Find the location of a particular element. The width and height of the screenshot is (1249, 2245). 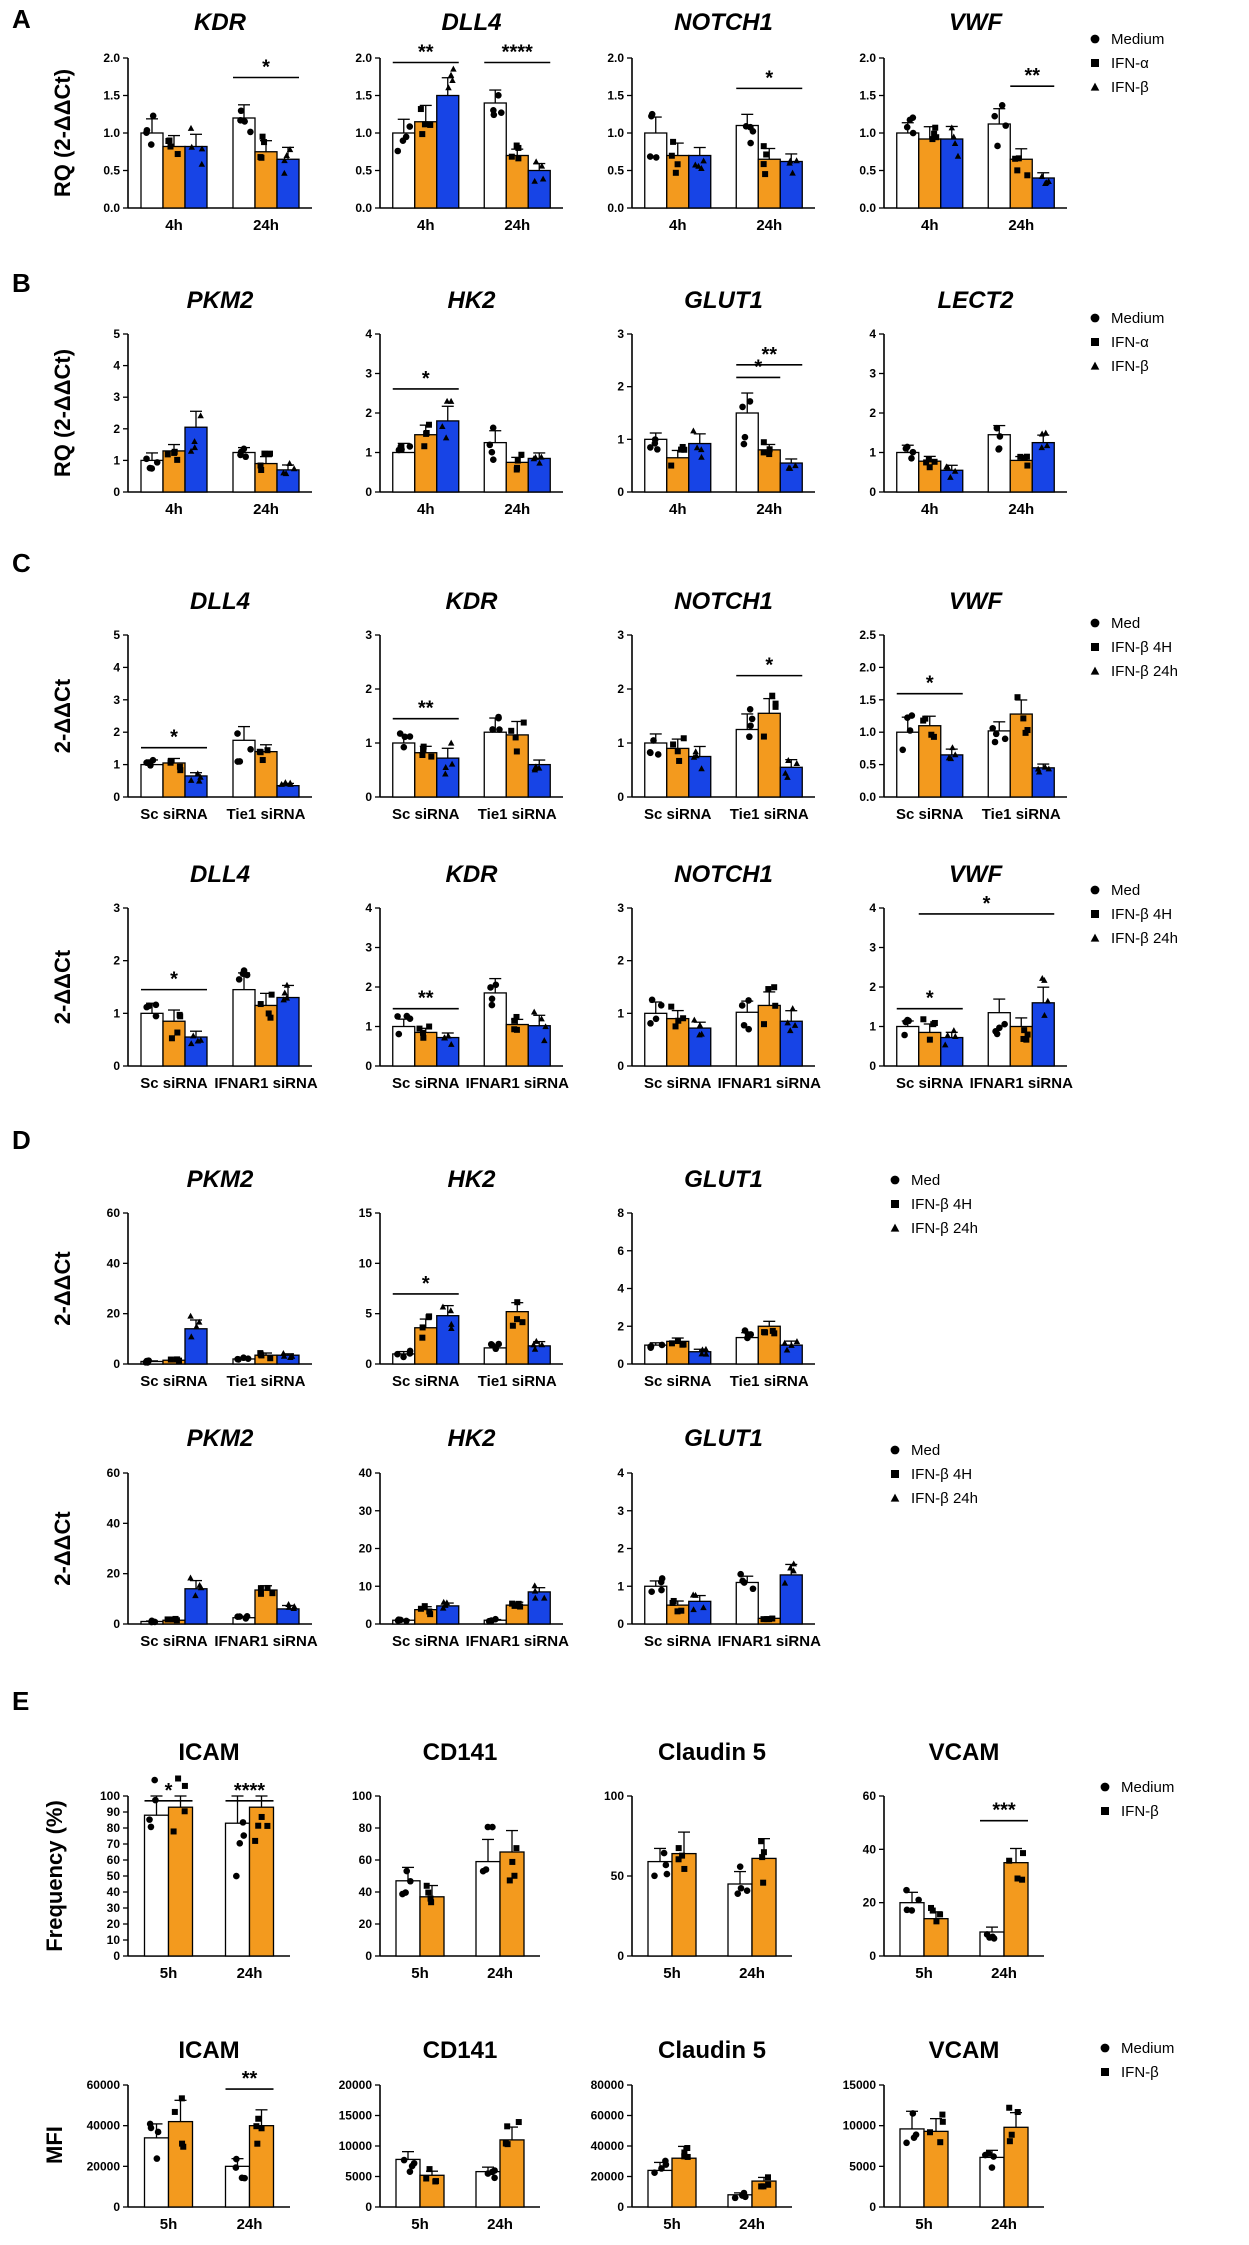

legend-label: IFN-β is located at coordinates (1140, 2072).